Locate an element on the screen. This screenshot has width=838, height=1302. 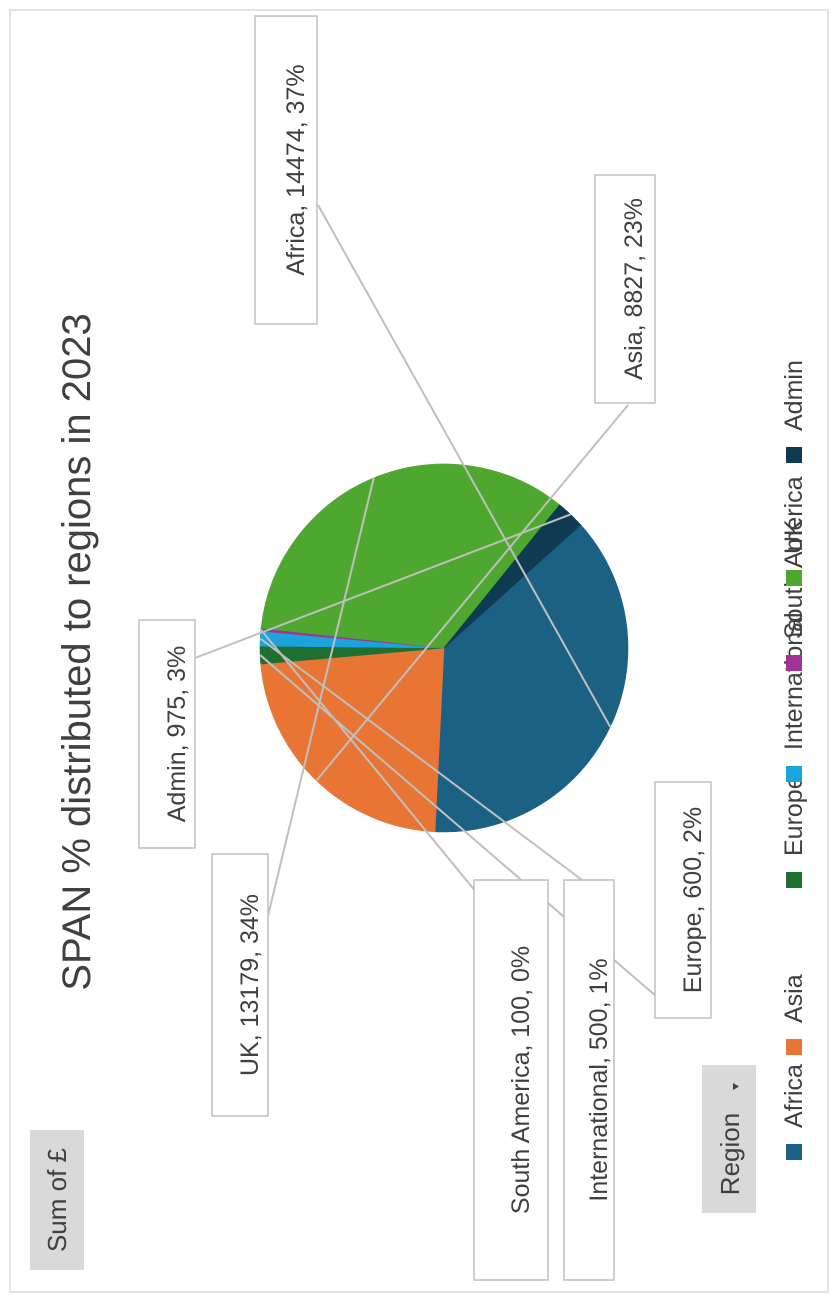
legend-label-admin: Admin is located at coordinates (794, 395).